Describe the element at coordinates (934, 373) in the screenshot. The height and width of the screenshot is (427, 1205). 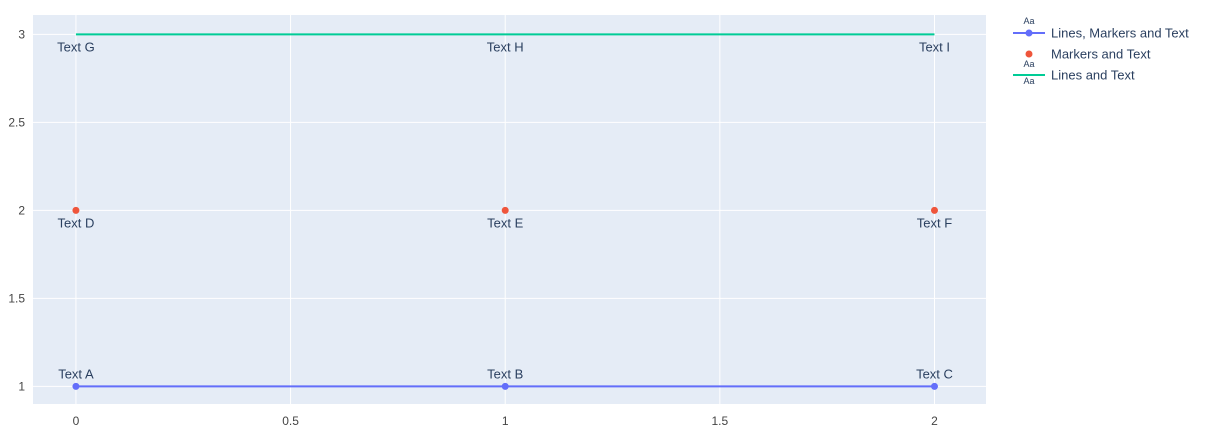
I see `data-label: Text C` at that location.